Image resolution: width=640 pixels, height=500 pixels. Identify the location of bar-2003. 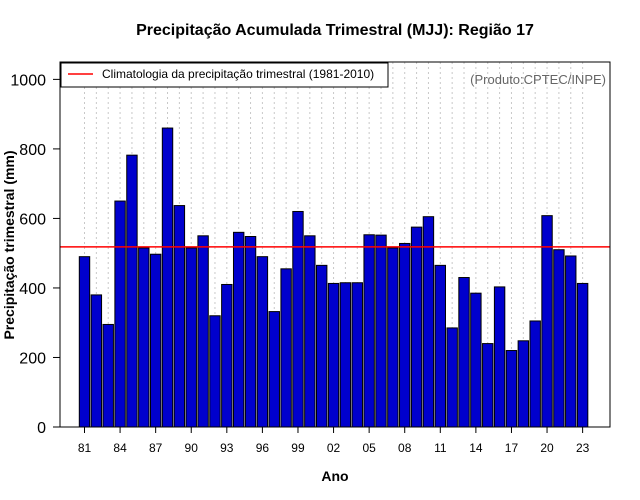
(345, 355).